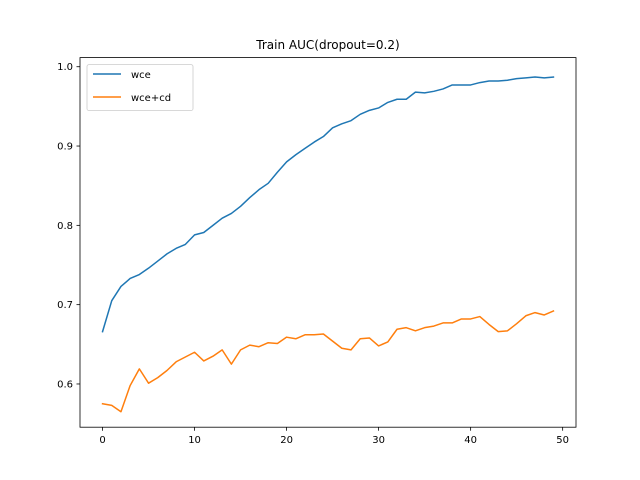  Describe the element at coordinates (65, 226) in the screenshot. I see `y-tick-label: 0.8` at that location.